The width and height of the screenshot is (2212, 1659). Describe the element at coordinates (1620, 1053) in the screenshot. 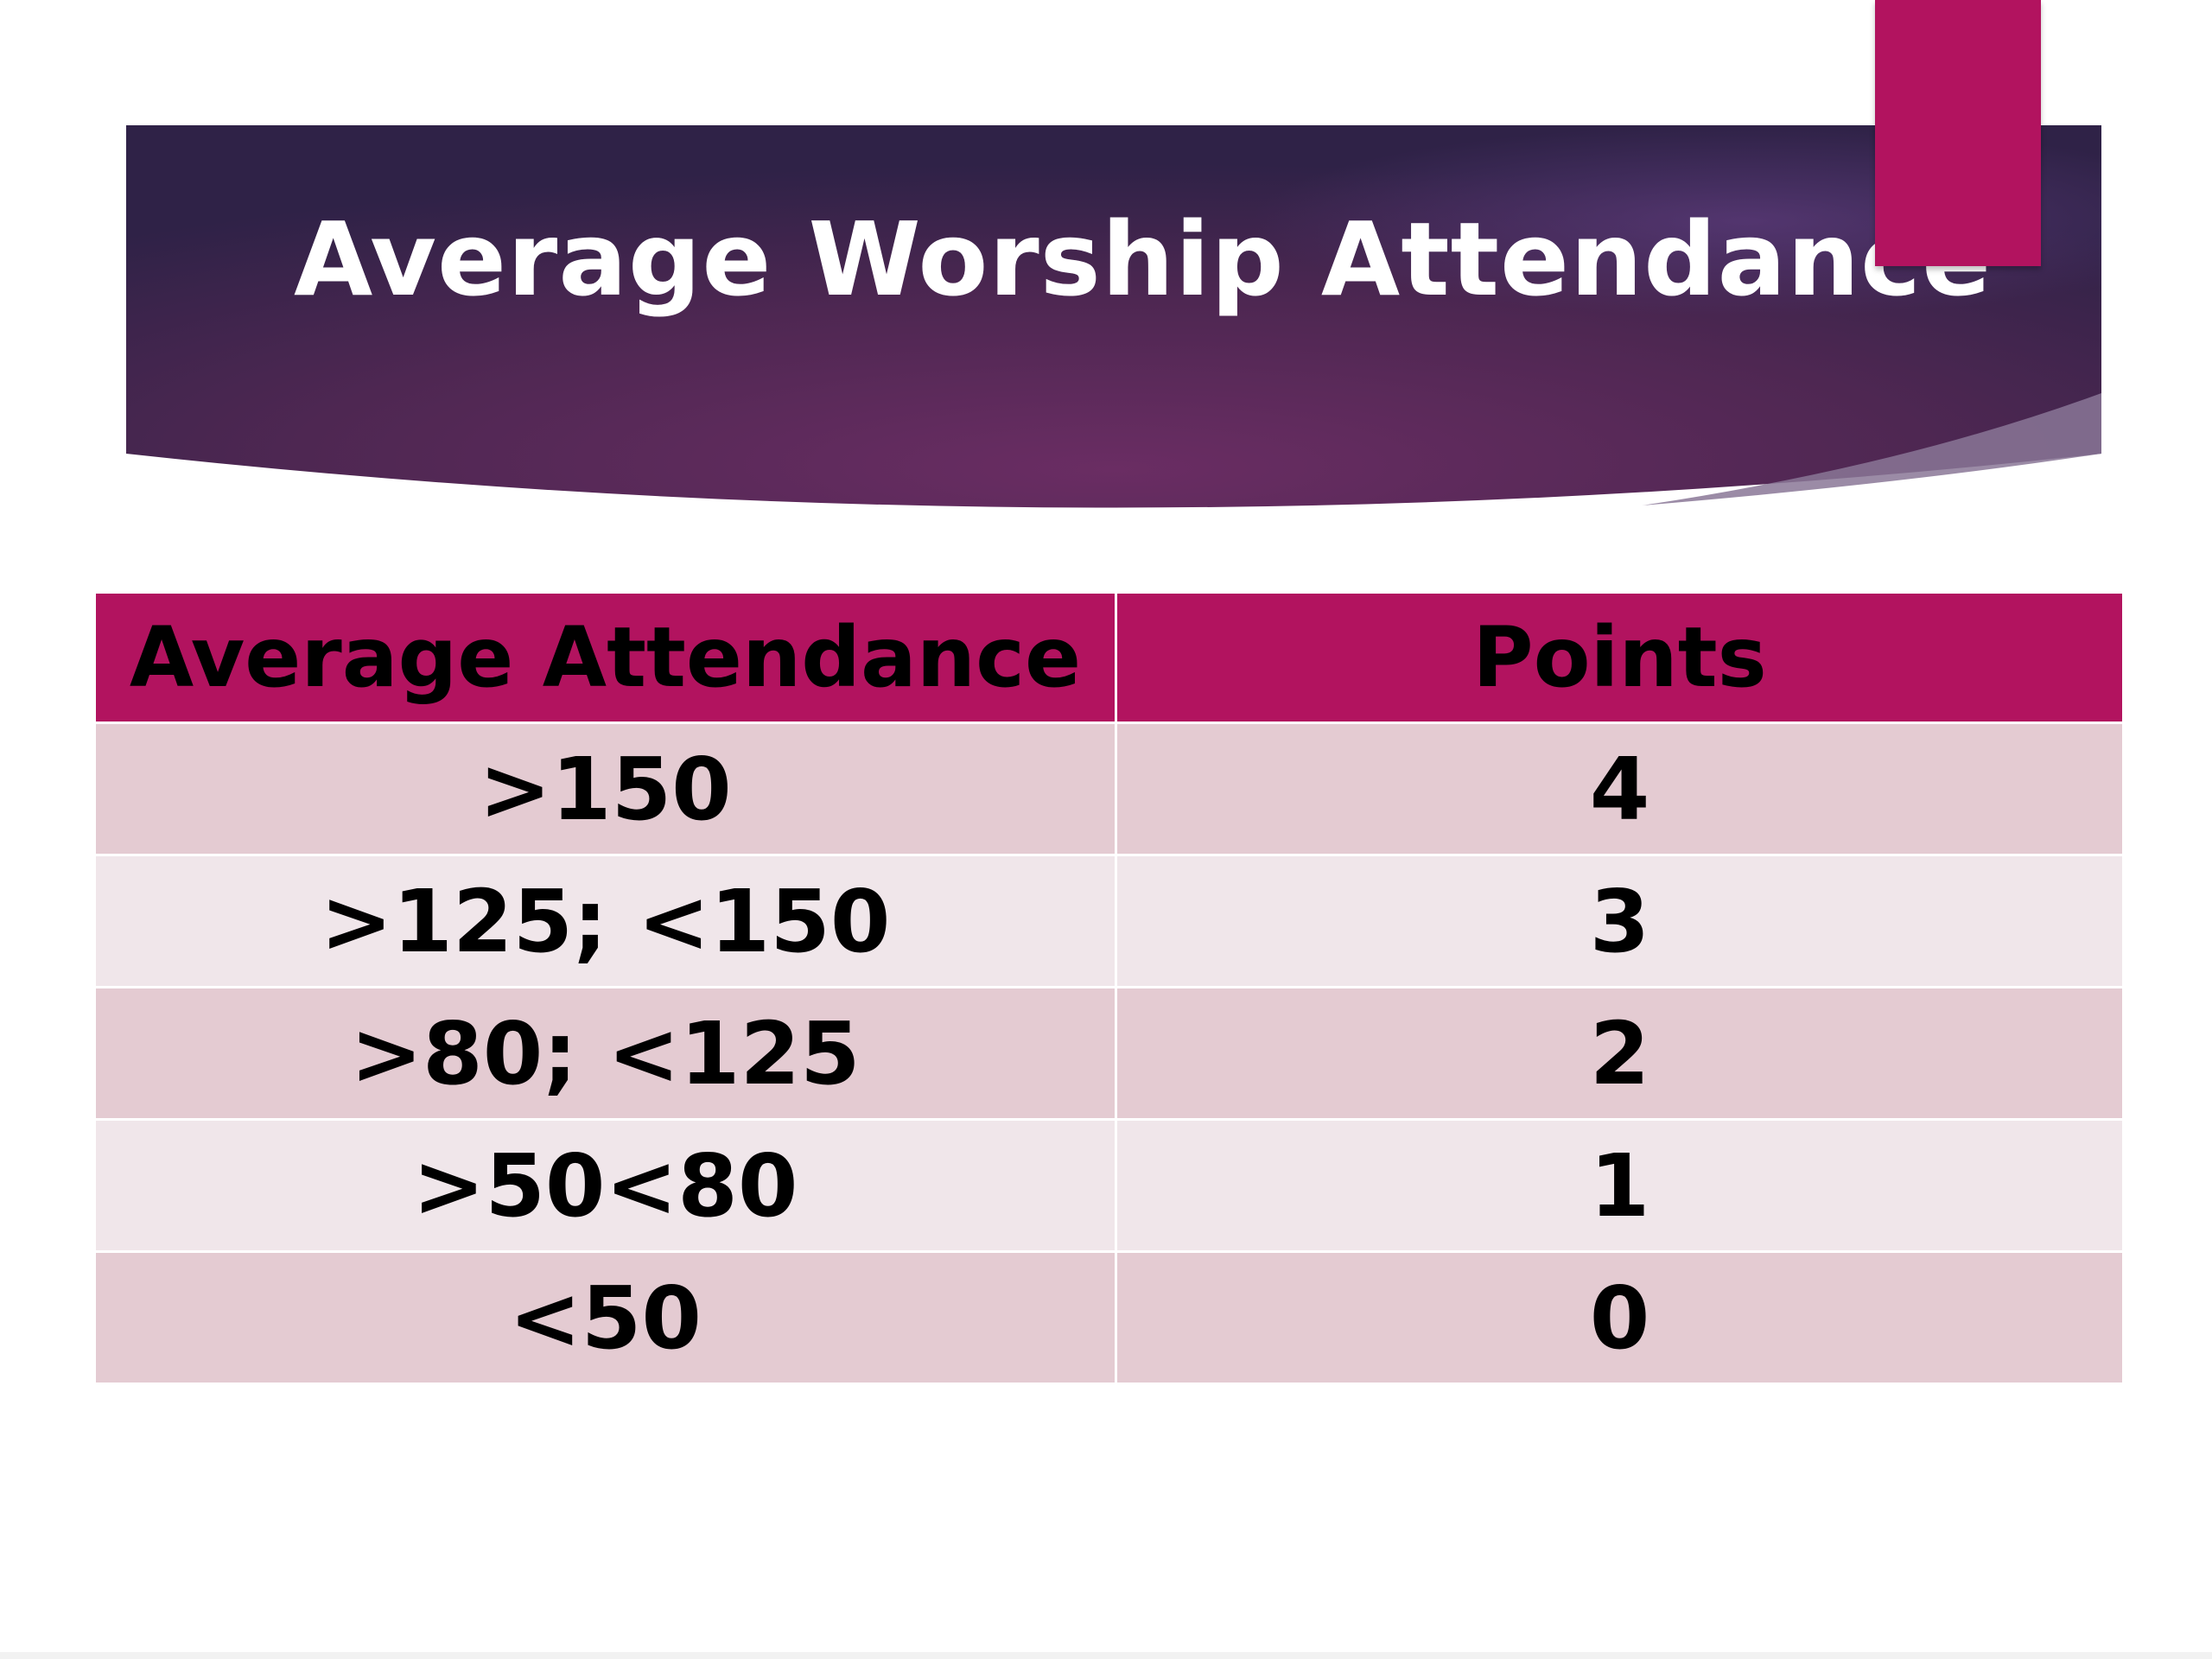

I see `points-cell: 2` at that location.